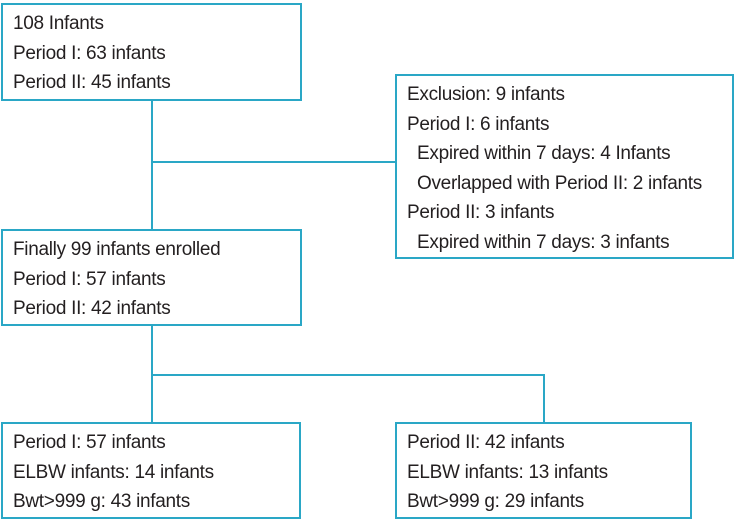 The width and height of the screenshot is (737, 521). Describe the element at coordinates (152, 165) in the screenshot. I see `connector-top-to-enrolled` at that location.